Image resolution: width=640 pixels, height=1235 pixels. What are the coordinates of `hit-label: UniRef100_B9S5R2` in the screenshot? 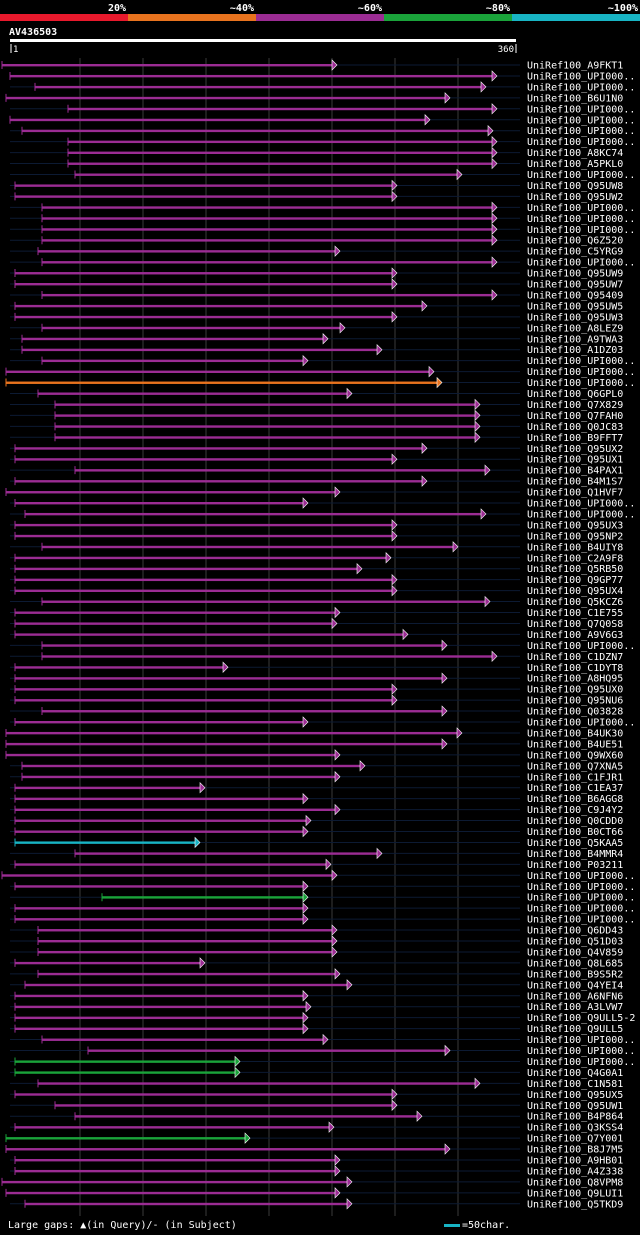 It's located at (575, 974).